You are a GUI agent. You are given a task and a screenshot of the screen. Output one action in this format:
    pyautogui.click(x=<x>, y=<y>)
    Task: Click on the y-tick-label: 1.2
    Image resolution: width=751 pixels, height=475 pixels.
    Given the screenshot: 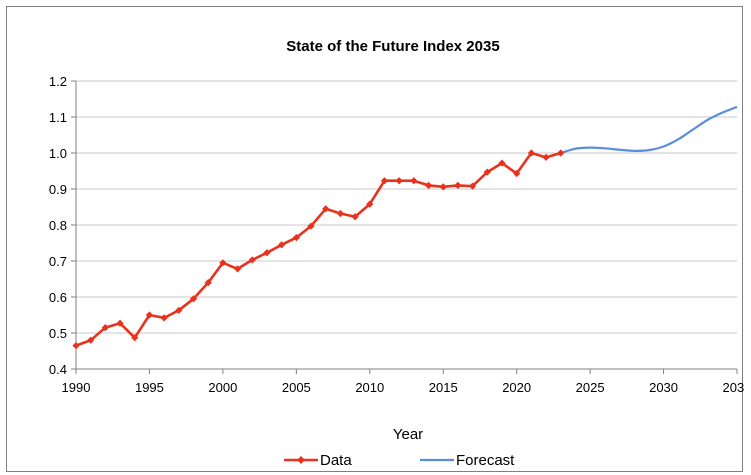 What is the action you would take?
    pyautogui.click(x=58, y=81)
    